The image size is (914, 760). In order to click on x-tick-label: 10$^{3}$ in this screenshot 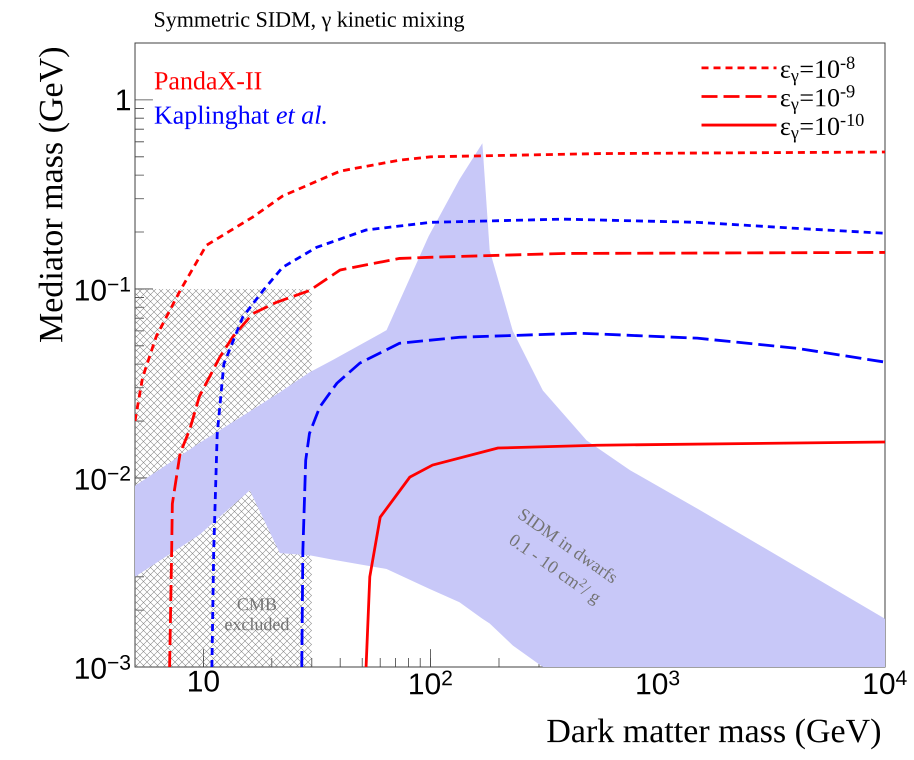, I will do `click(658, 682)`.